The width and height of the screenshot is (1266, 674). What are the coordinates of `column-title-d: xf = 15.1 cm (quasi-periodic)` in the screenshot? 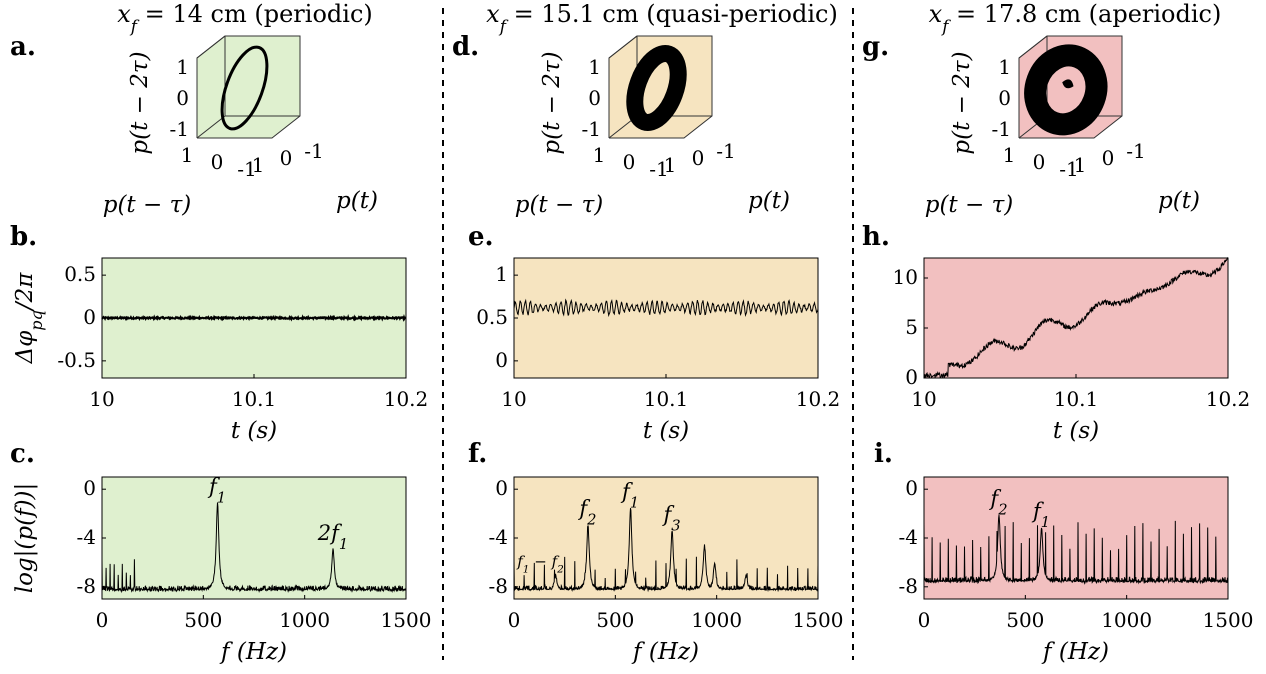 It's located at (662, 18).